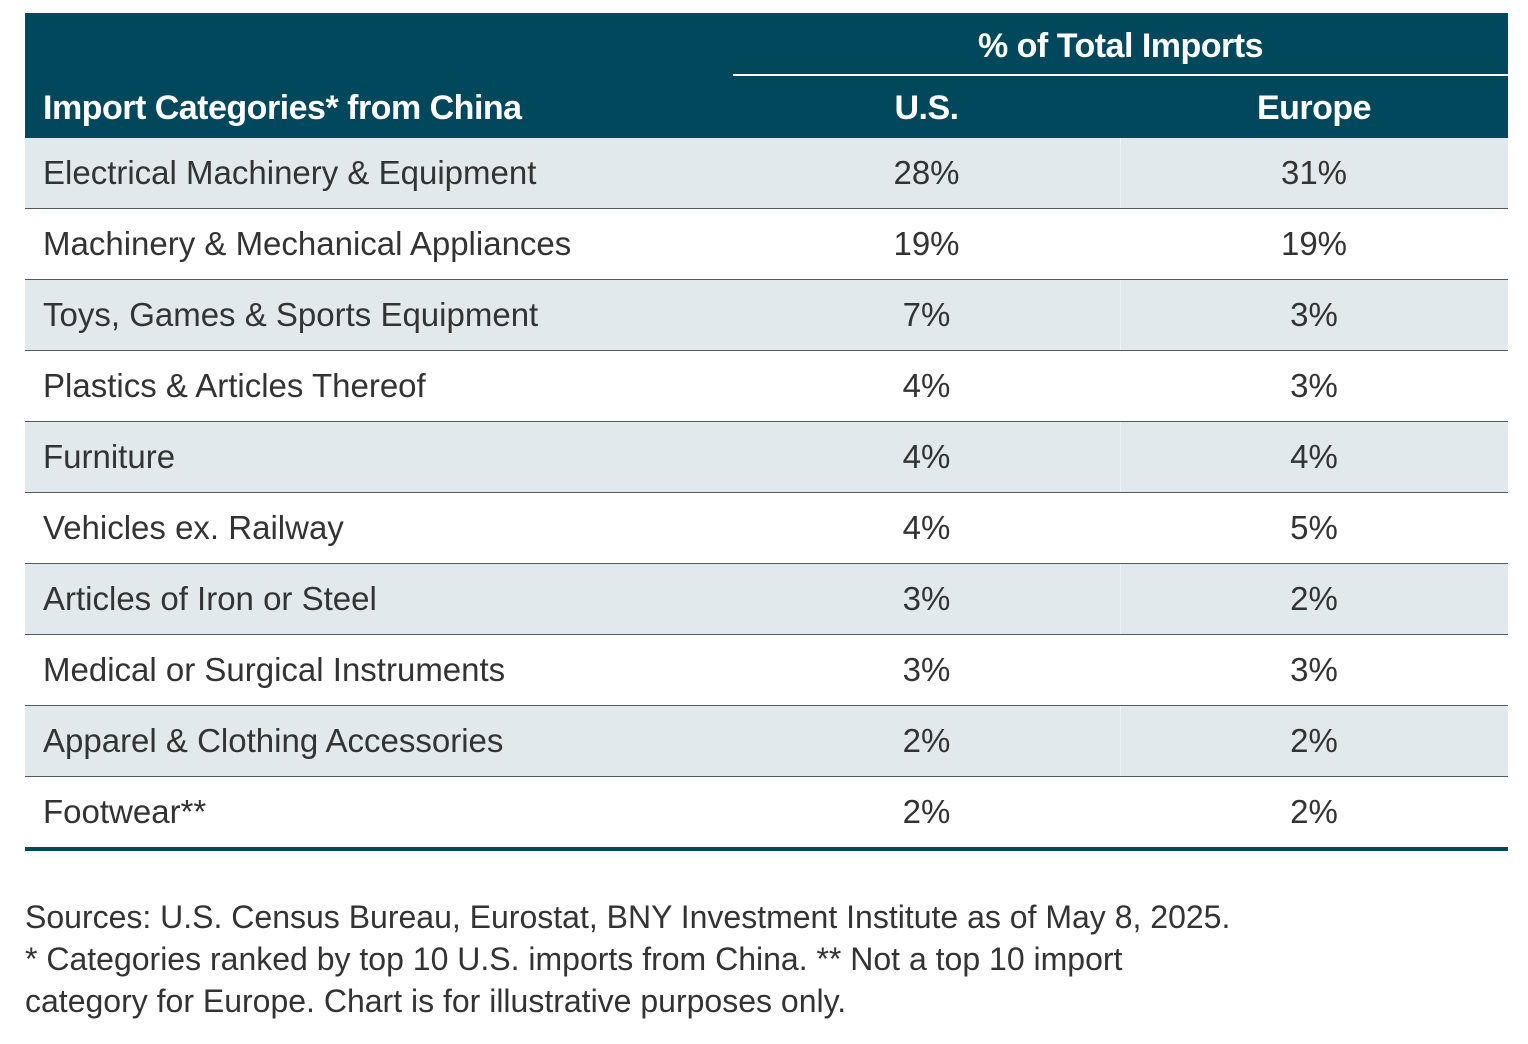  What do you see at coordinates (1314, 172) in the screenshot?
I see `europe-value-cell: 31%` at bounding box center [1314, 172].